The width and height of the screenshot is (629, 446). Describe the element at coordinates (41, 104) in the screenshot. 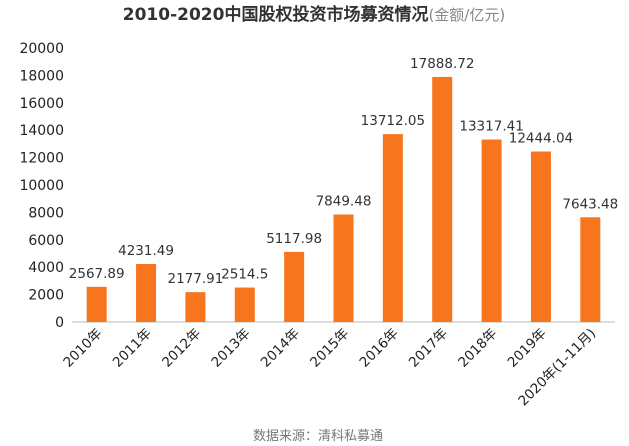

I see `y-tick-label: 16000` at that location.